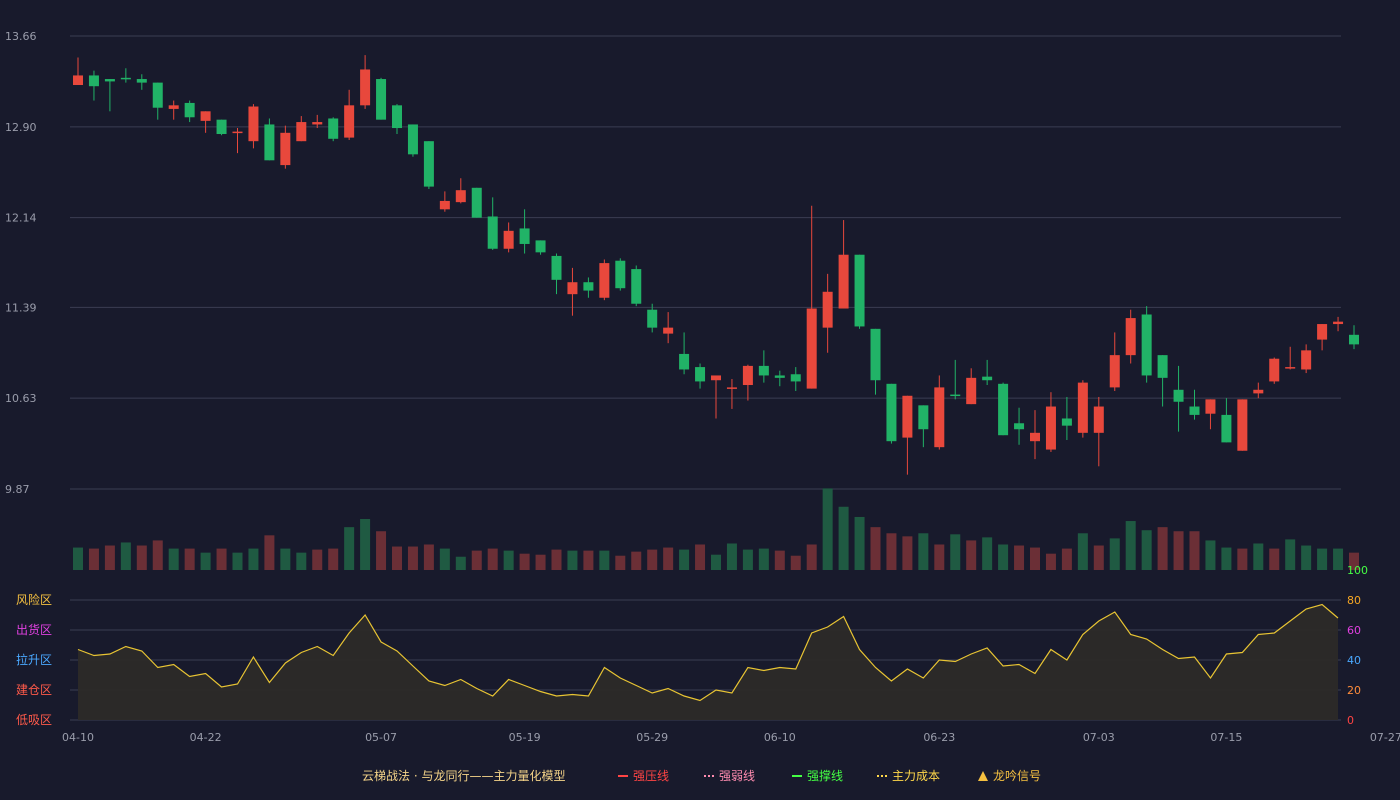  I want to click on indicator-series, so click(708, 661).